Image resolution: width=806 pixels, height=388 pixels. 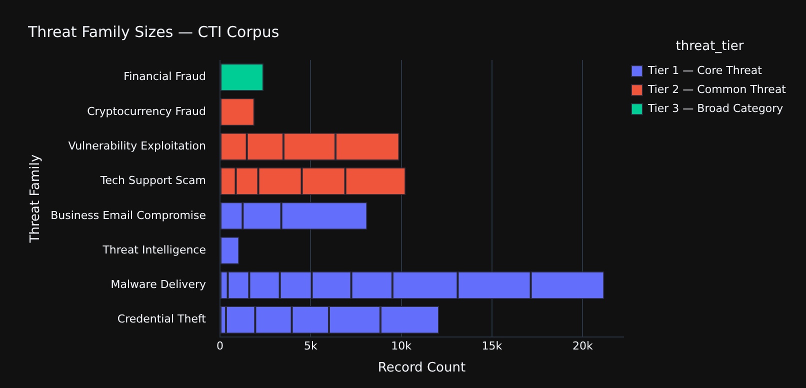 What do you see at coordinates (128, 215) in the screenshot?
I see `y-tick-label: Business Email Compromise` at bounding box center [128, 215].